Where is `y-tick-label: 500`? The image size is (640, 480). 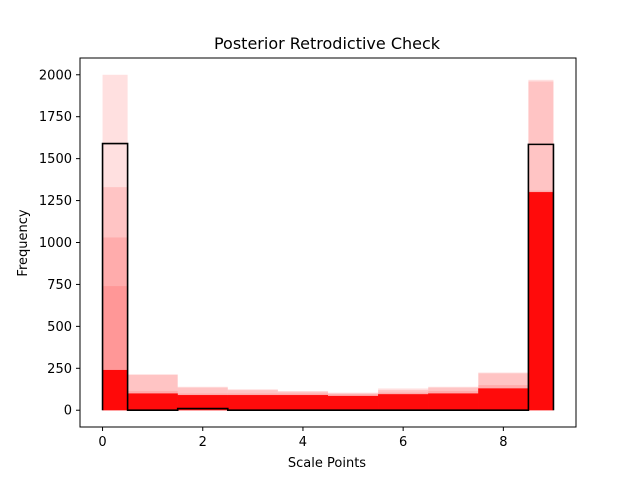
y-tick-label: 500 is located at coordinates (59, 327).